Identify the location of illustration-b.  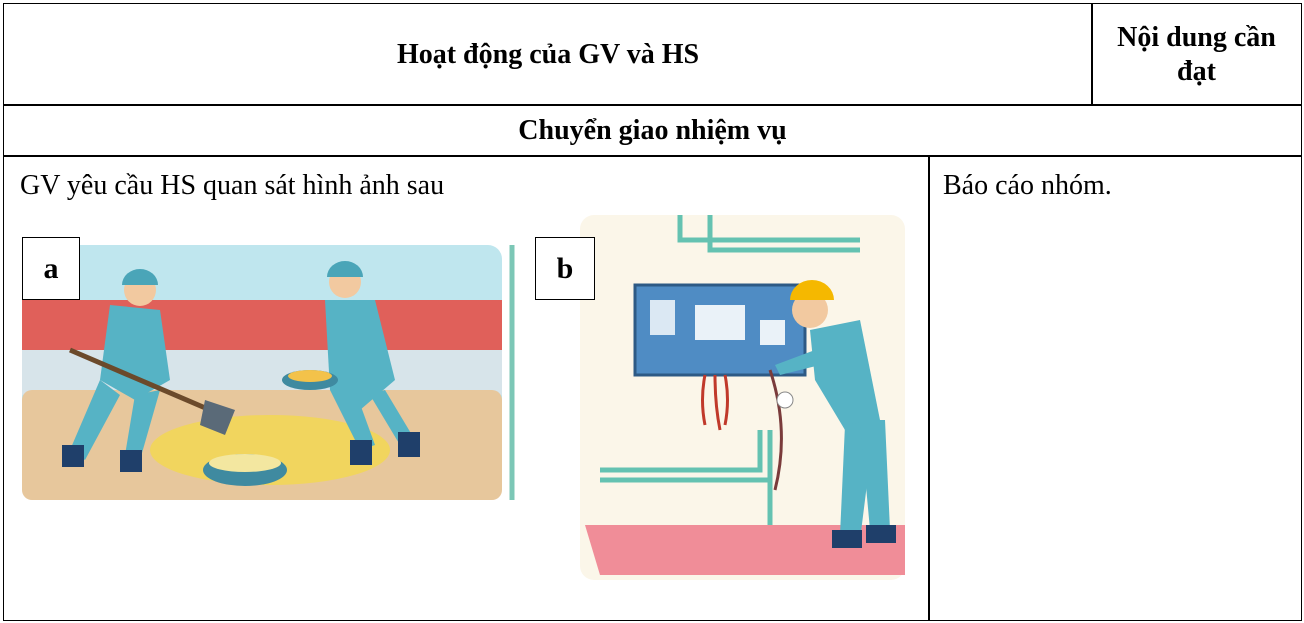
(742, 397).